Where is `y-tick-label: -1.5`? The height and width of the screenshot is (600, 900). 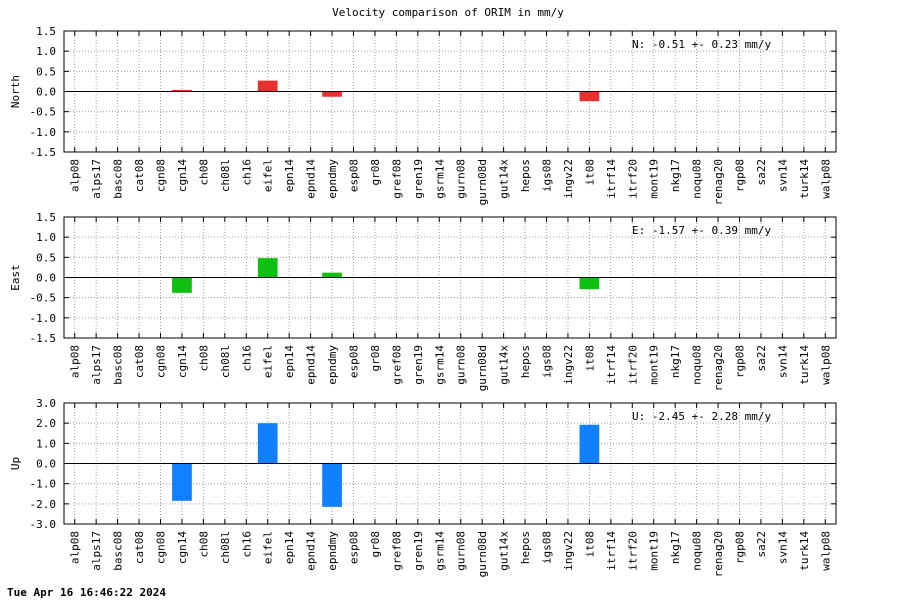
y-tick-label: -1.5 is located at coordinates (43, 152).